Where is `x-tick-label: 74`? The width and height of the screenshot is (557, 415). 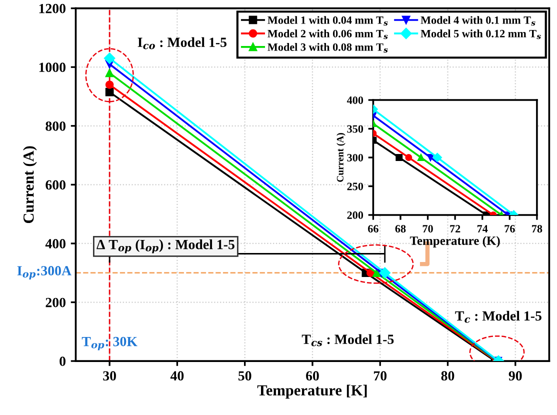 x-tick-label: 74 is located at coordinates (482, 228).